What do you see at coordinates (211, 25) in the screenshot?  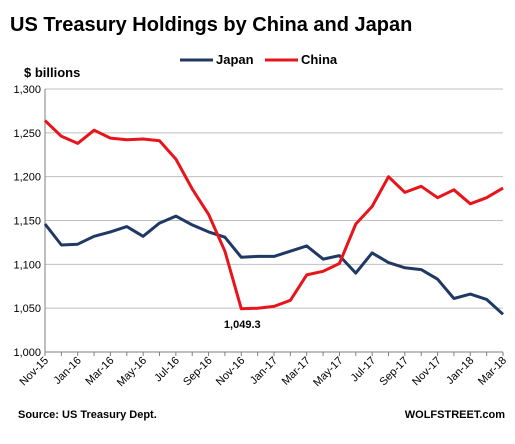 I see `chart-title: US Treasury Holdings by China and Japan` at bounding box center [211, 25].